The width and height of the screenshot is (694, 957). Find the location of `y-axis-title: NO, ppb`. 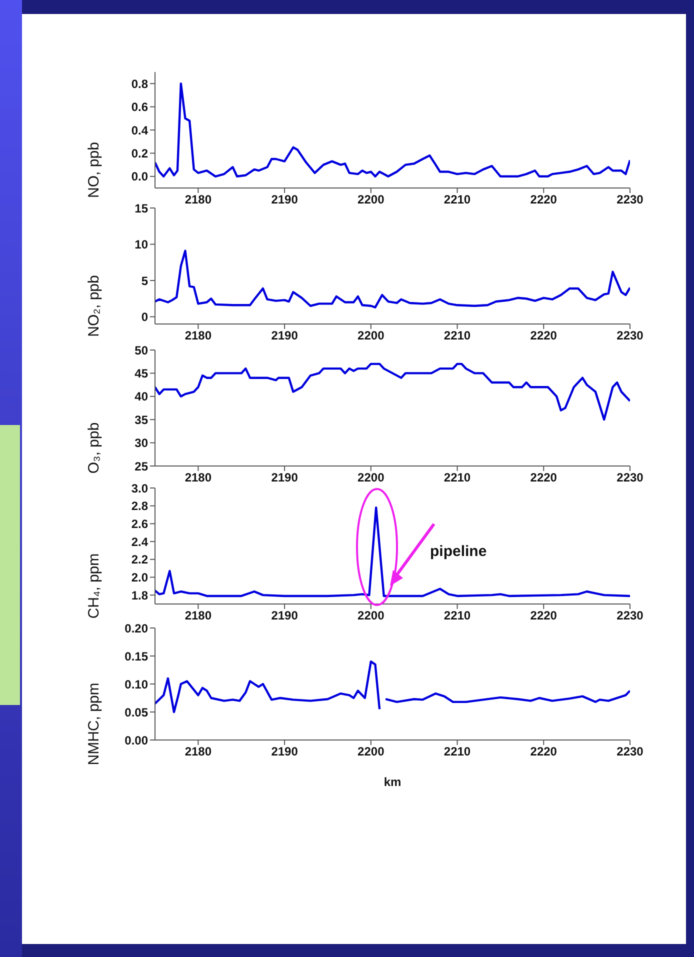

y-axis-title: NO, ppb is located at coordinates (93, 170).